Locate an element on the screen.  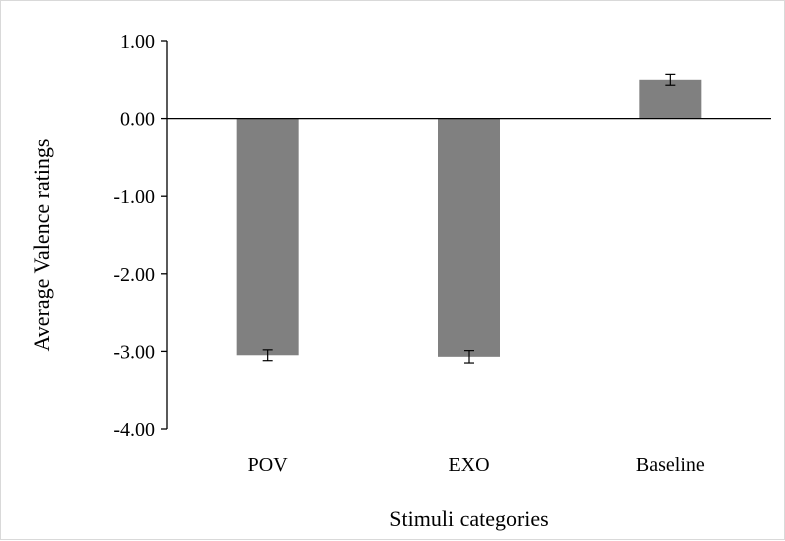
x-category-label: Baseline is located at coordinates (670, 465).